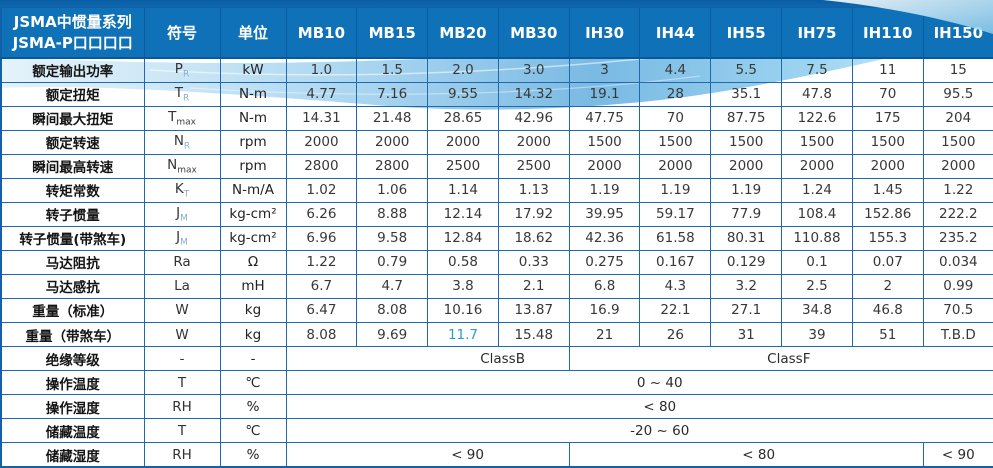  I want to click on model-column-header: IH44, so click(675, 32).